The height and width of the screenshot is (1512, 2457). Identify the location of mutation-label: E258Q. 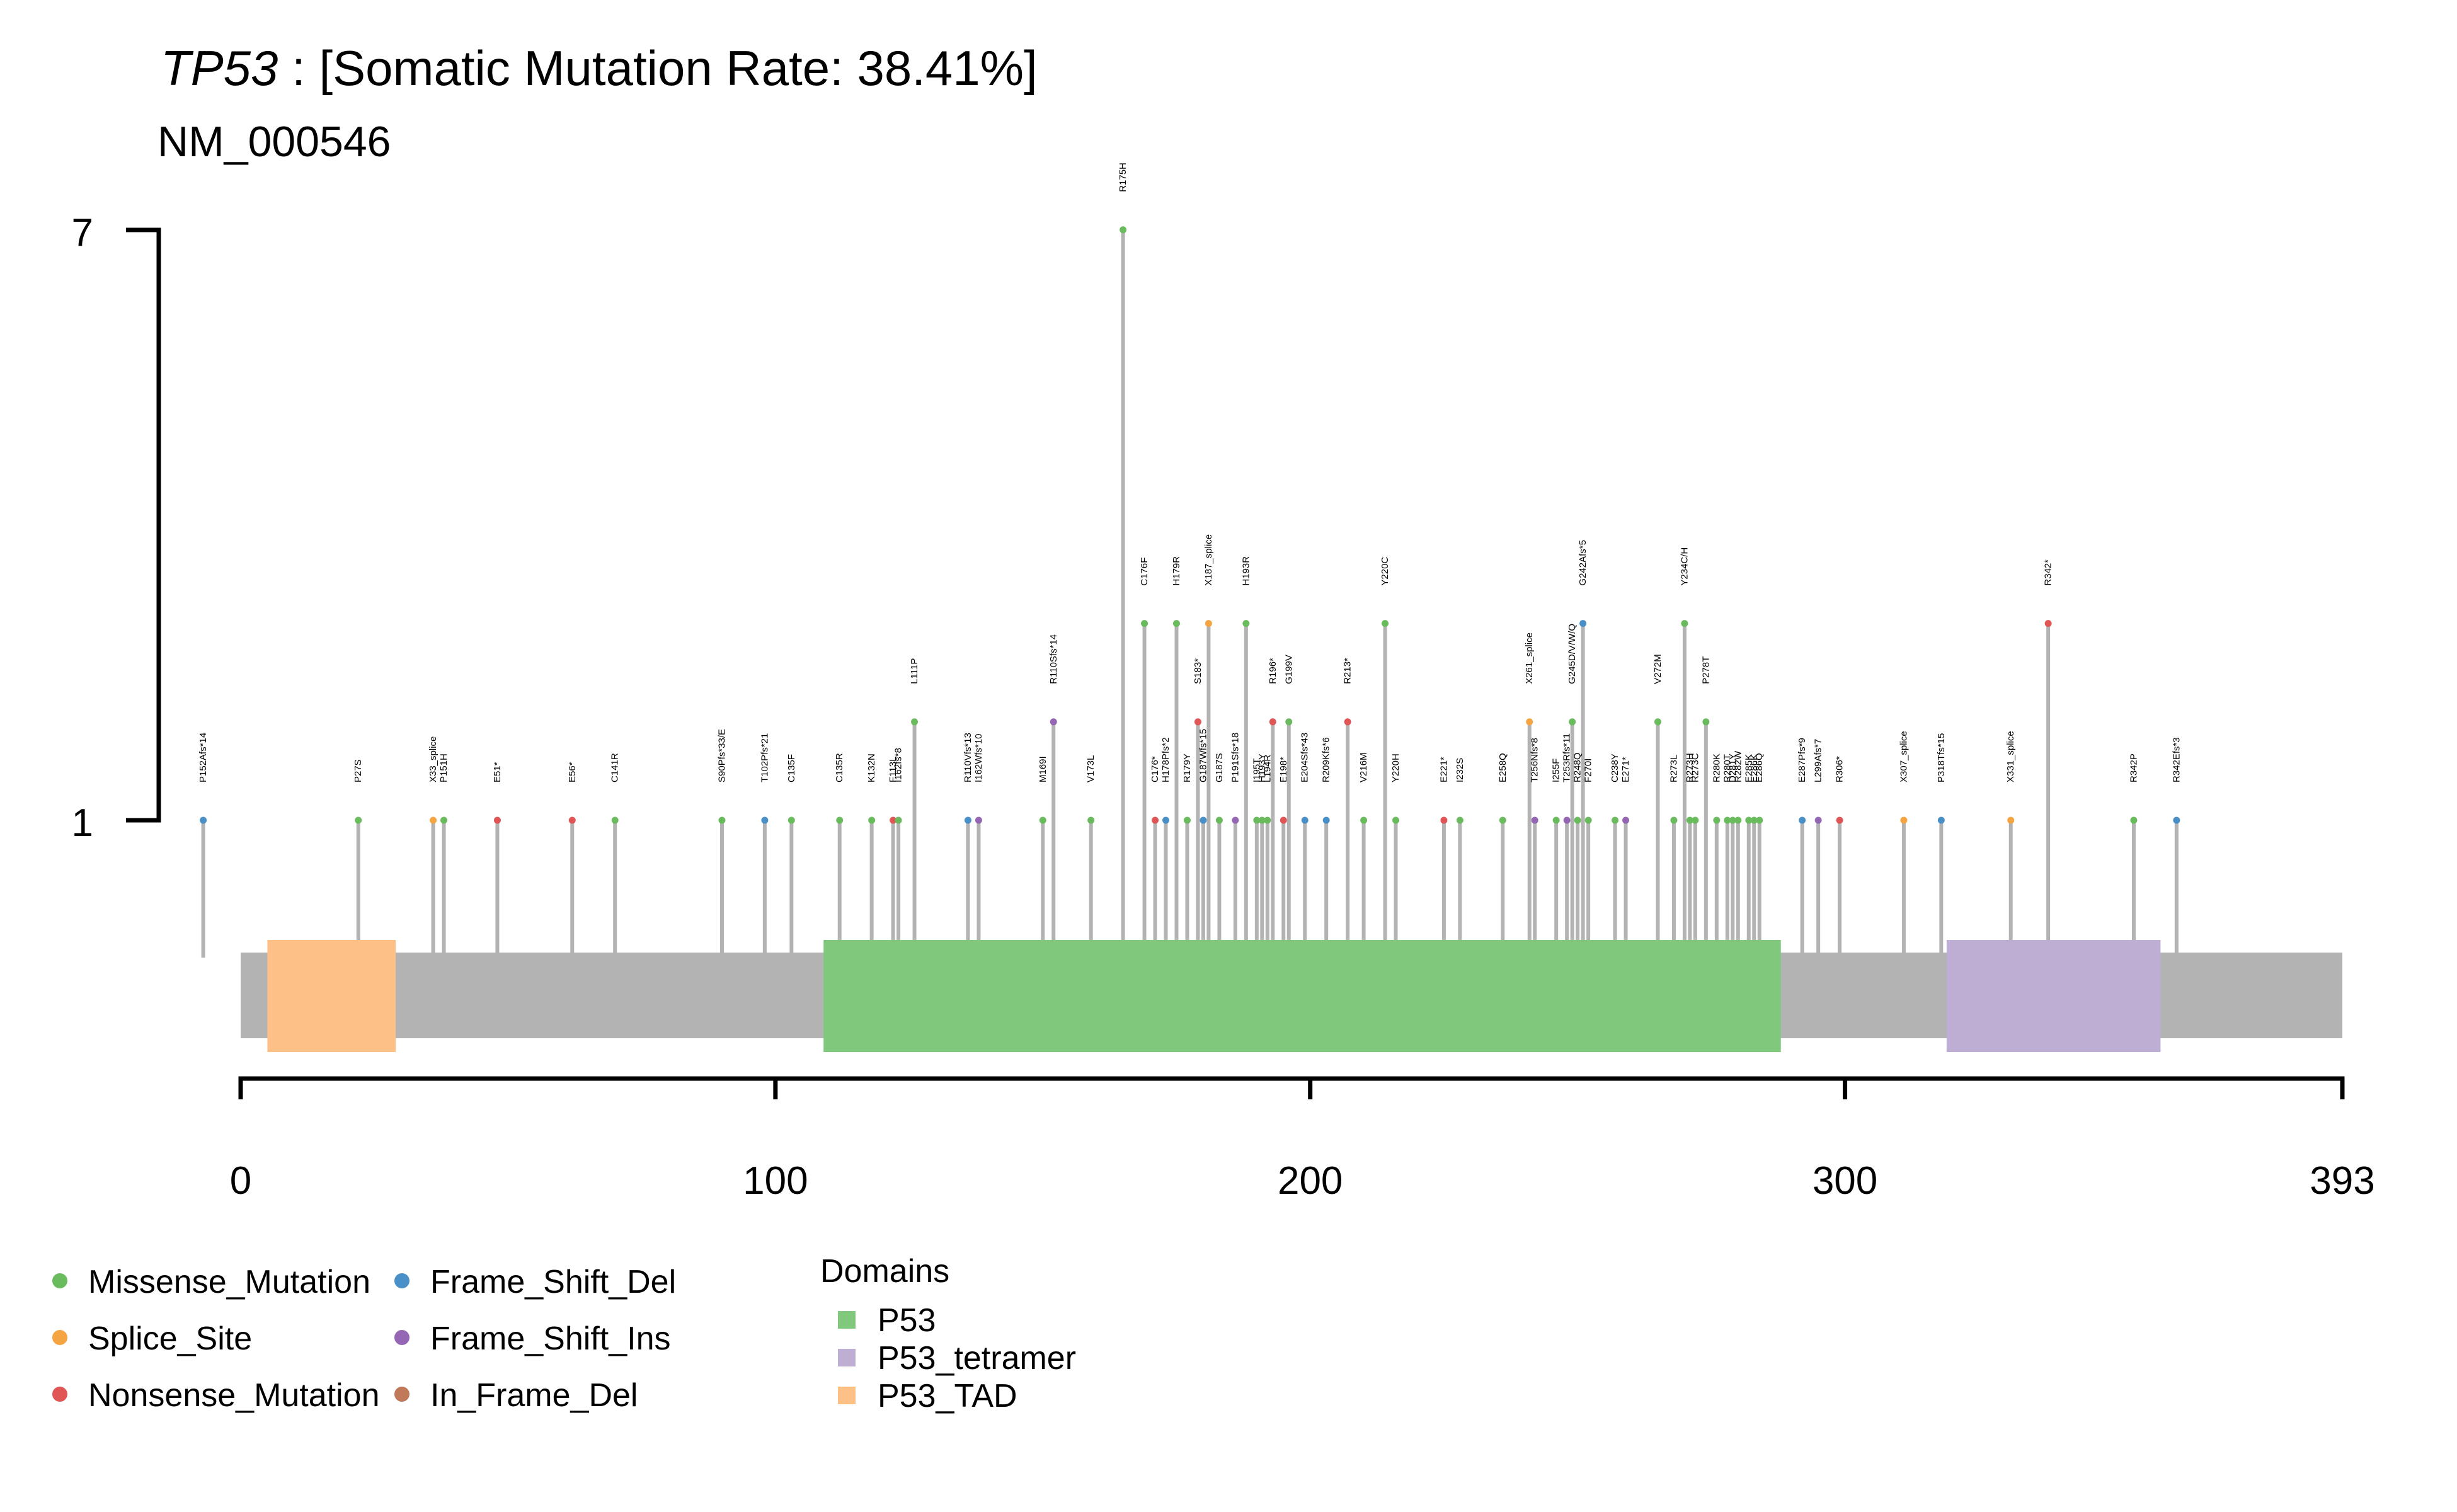
(1503, 767).